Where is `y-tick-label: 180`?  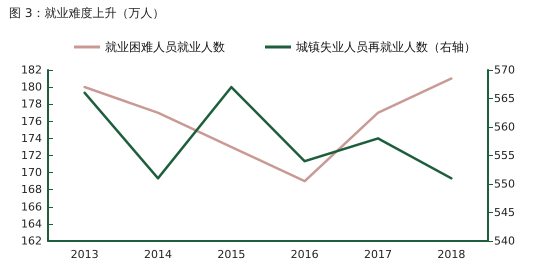 y-tick-label: 180 is located at coordinates (31, 87).